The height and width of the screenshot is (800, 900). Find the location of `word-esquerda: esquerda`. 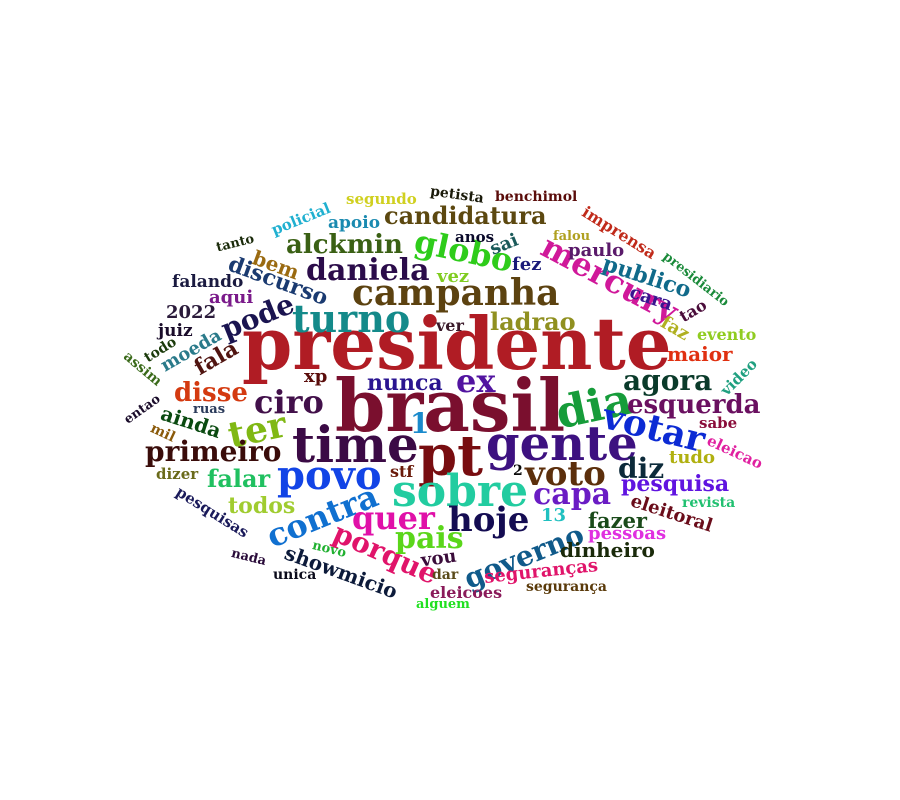

word-esquerda: esquerda is located at coordinates (694, 405).